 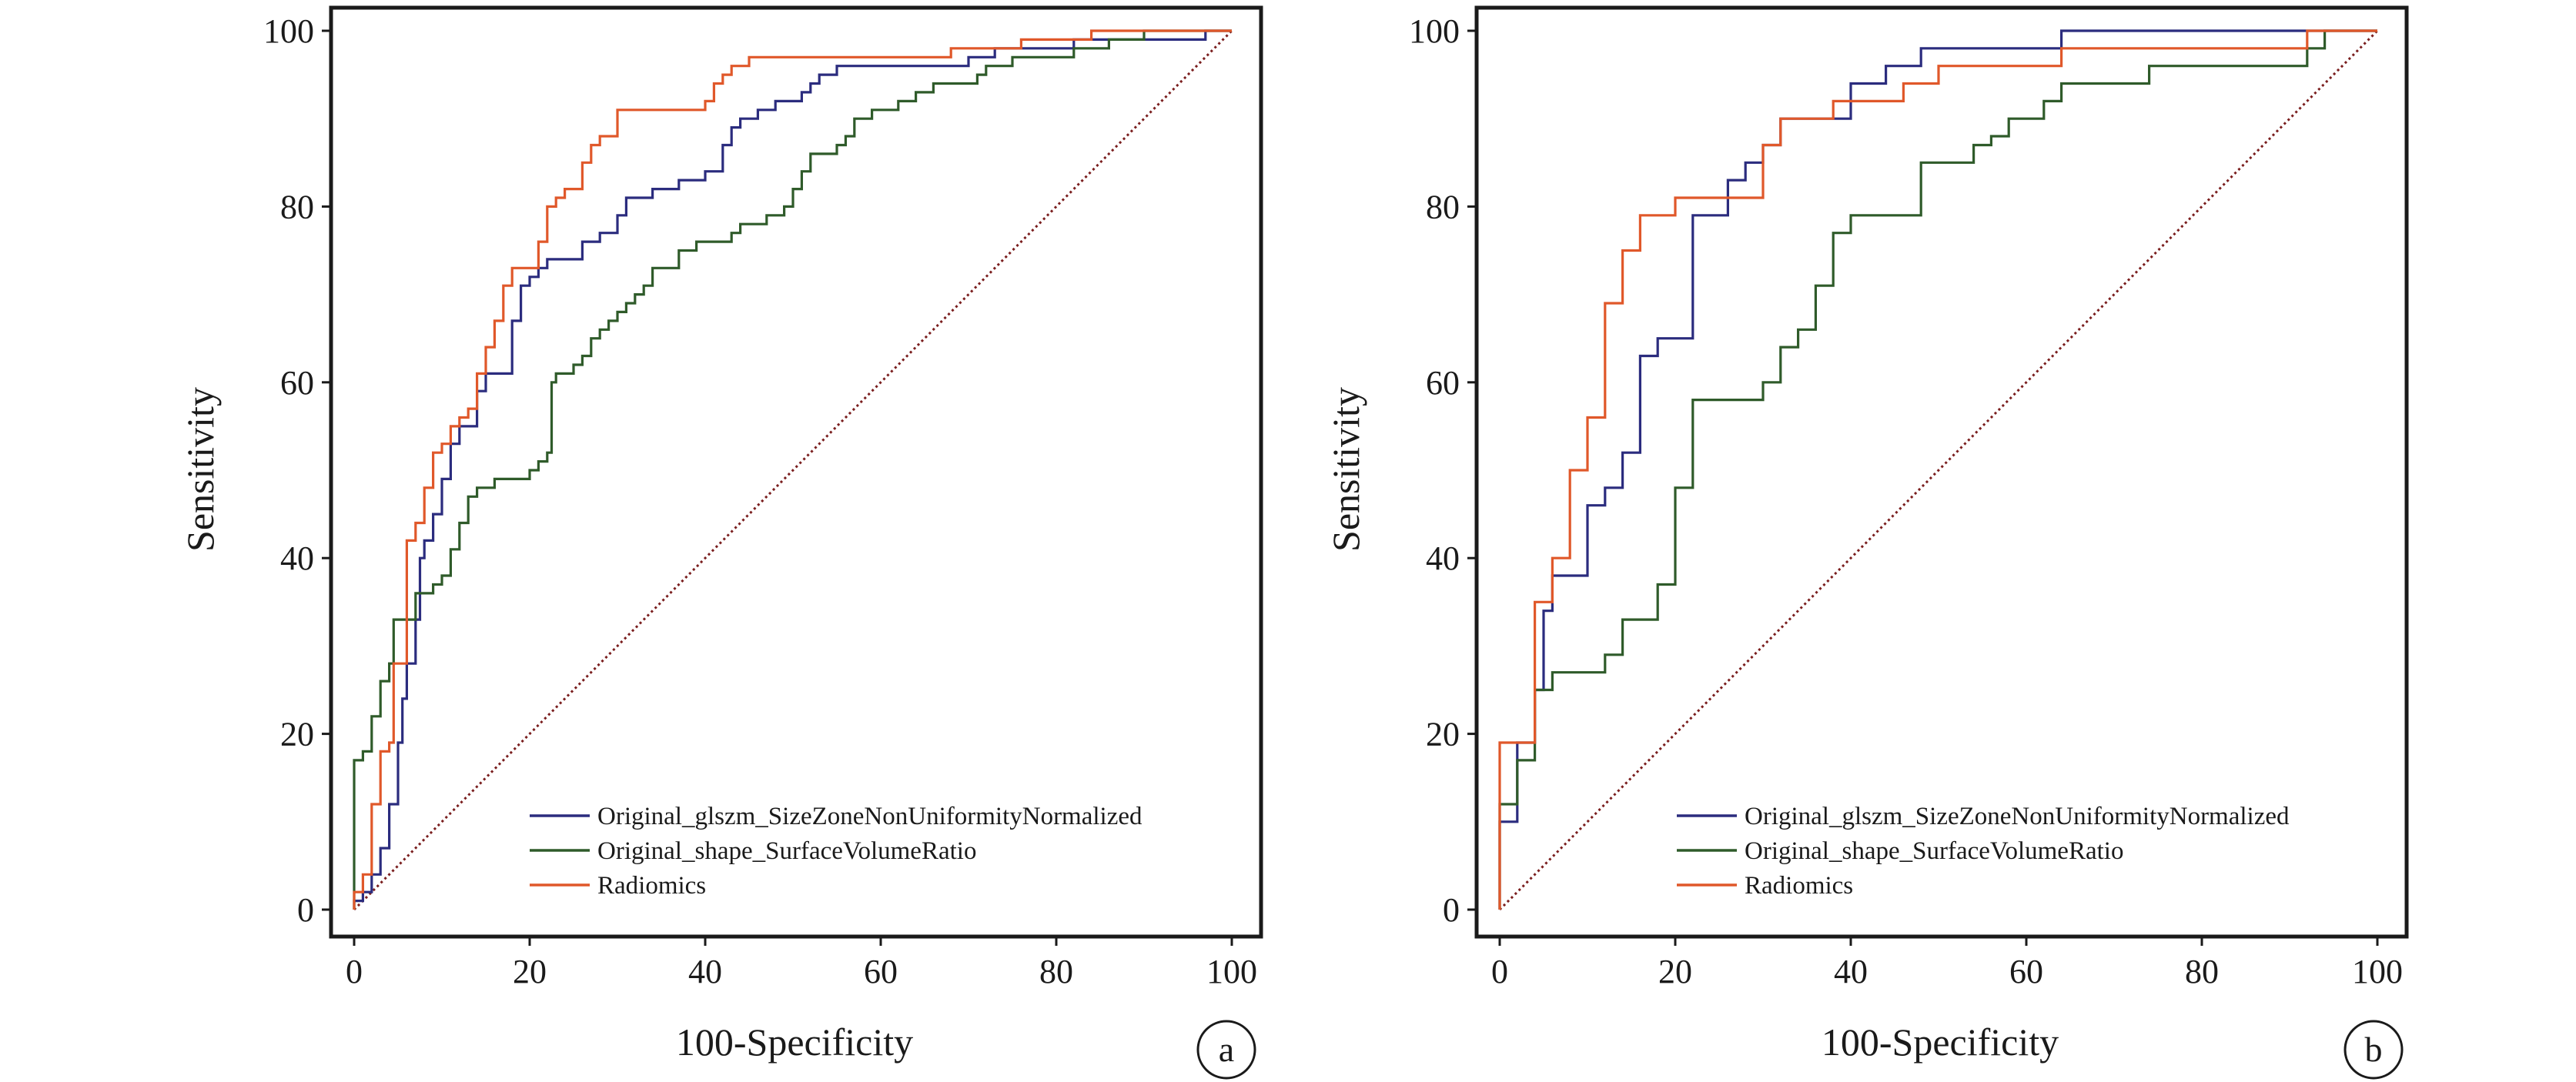 I want to click on panel-label: b, so click(x=2374, y=1049).